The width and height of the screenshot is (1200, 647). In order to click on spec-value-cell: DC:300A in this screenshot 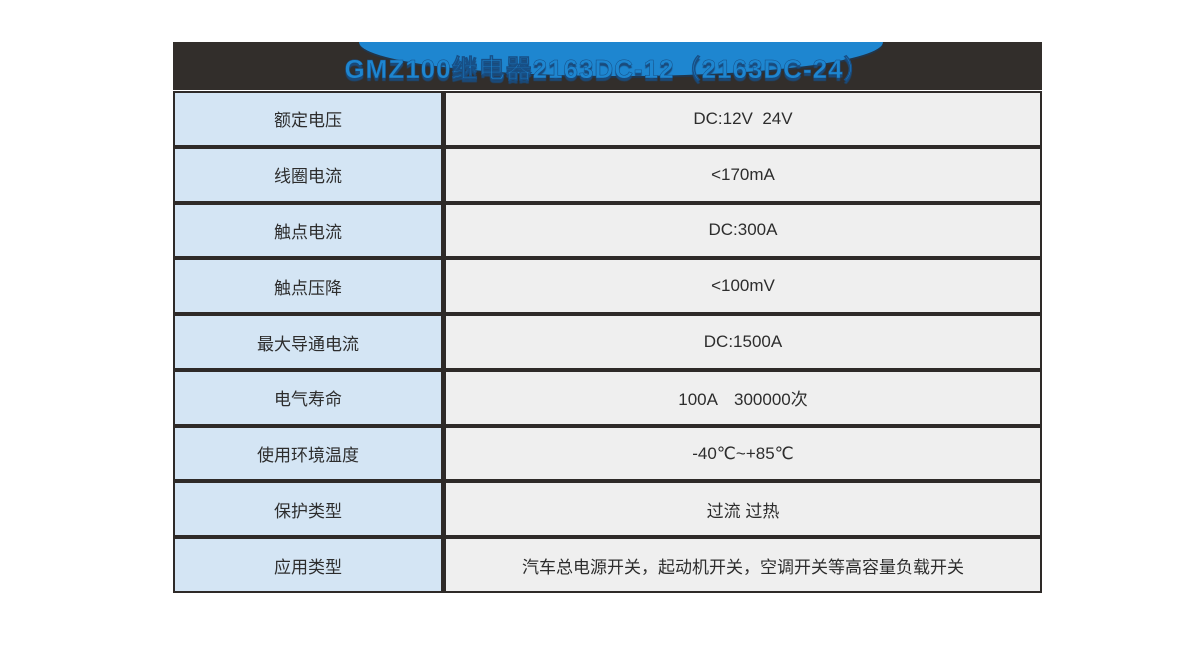, I will do `click(743, 230)`.